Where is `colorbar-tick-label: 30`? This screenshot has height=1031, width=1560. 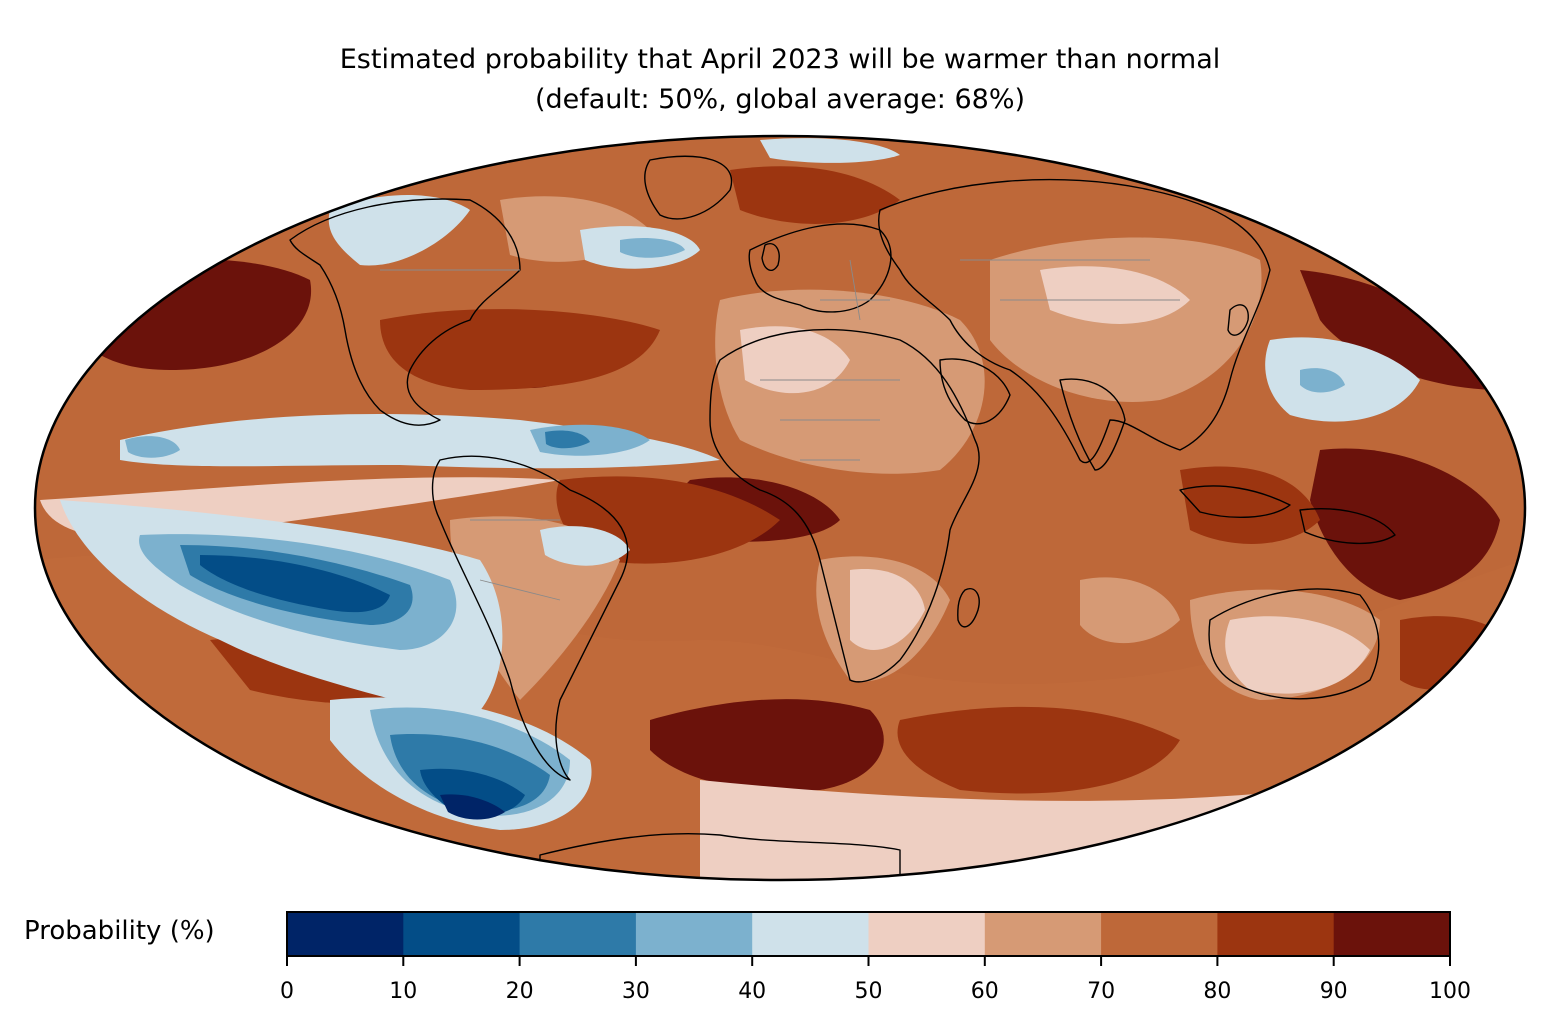
colorbar-tick-label: 30 is located at coordinates (636, 991).